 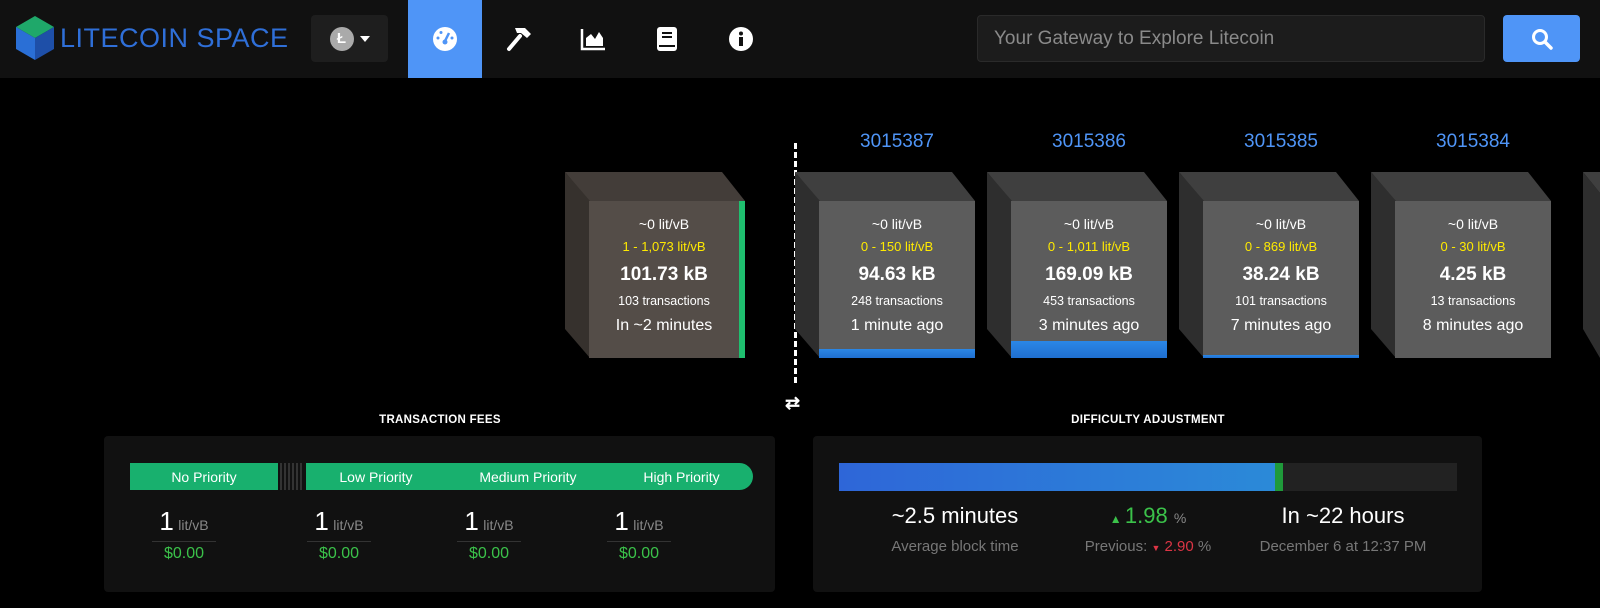 I want to click on no-priority-label: No Priority, so click(x=204, y=476).